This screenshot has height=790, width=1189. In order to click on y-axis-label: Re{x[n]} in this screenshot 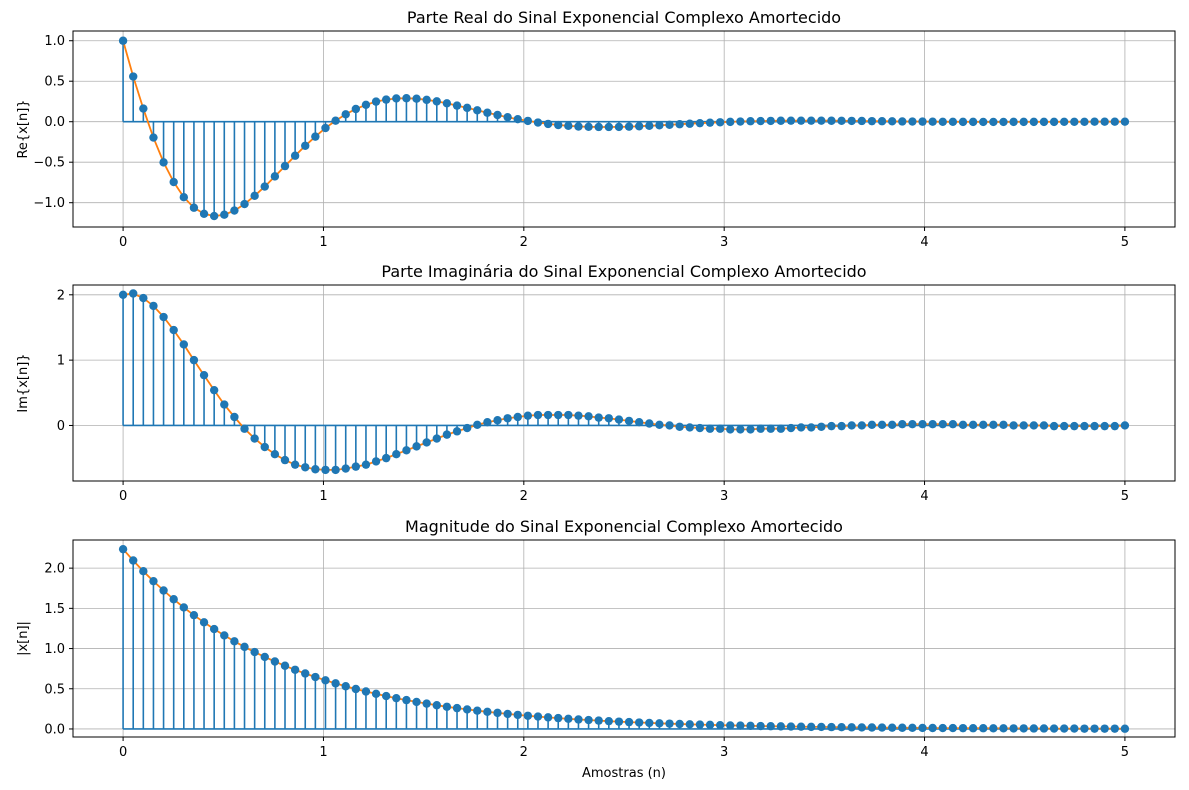, I will do `click(23, 128)`.